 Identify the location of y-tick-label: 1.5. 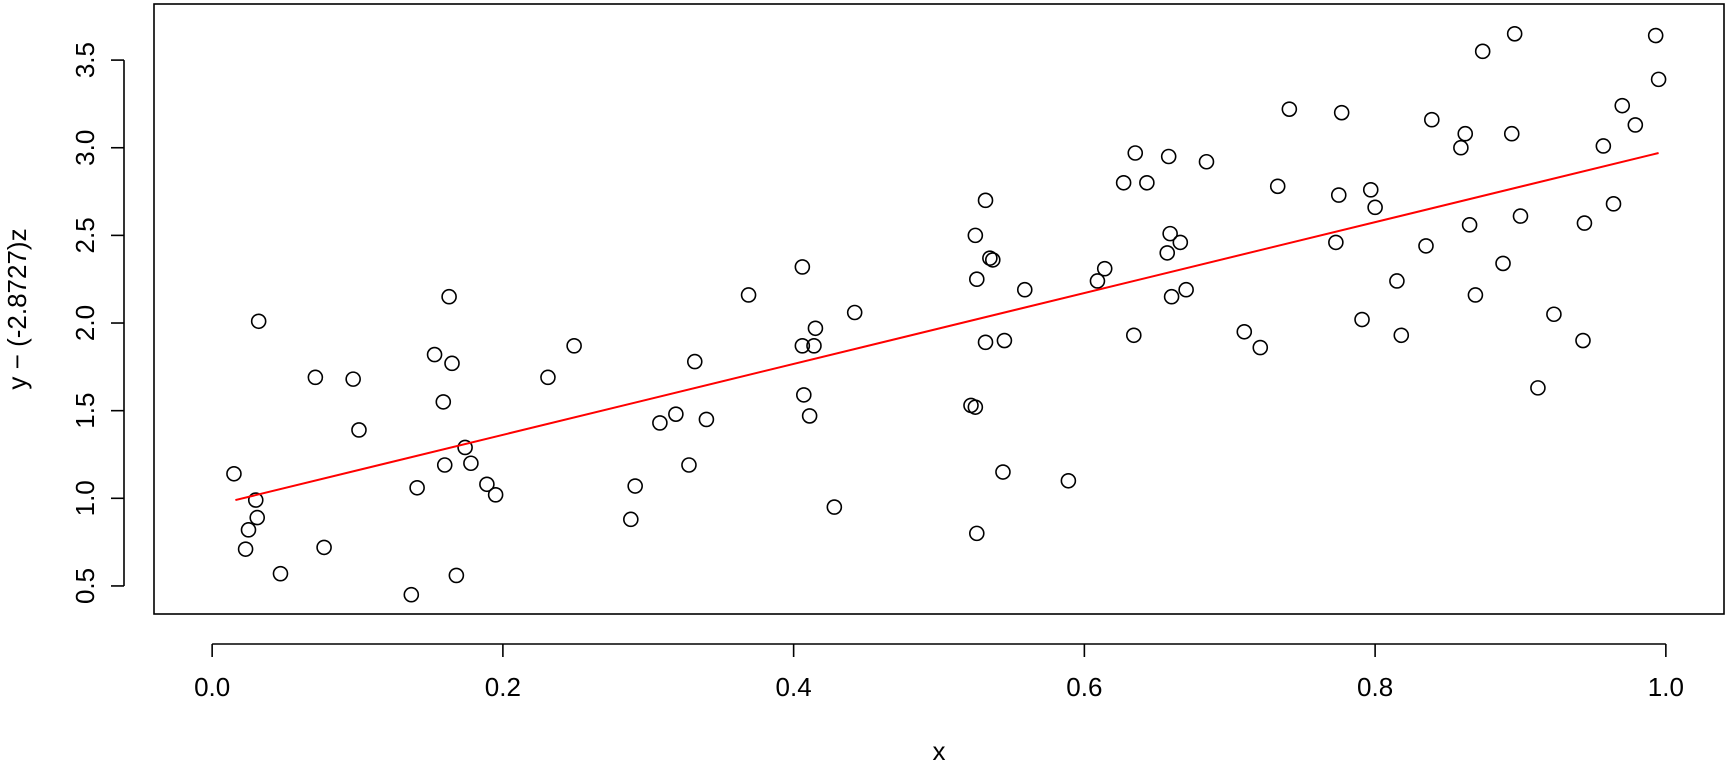
(85, 411).